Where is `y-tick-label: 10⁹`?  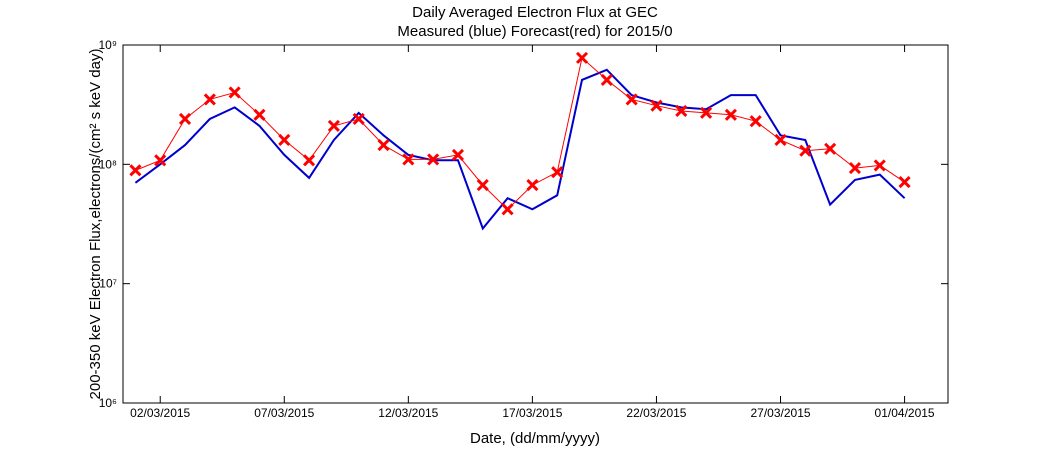
y-tick-label: 10⁹ is located at coordinates (108, 45).